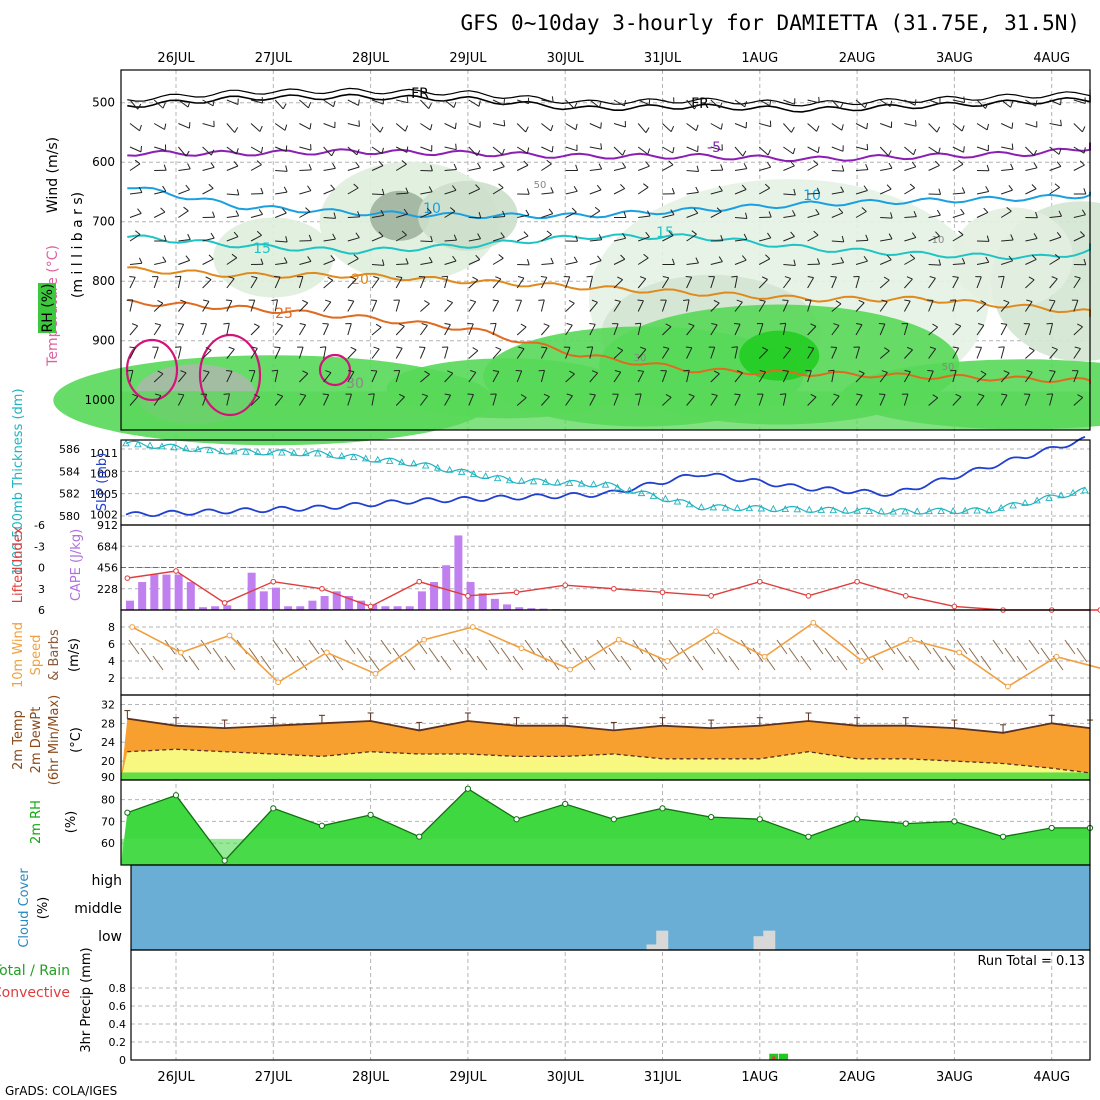  Describe the element at coordinates (609, 341) in the screenshot. I see `isotherm-line` at that location.